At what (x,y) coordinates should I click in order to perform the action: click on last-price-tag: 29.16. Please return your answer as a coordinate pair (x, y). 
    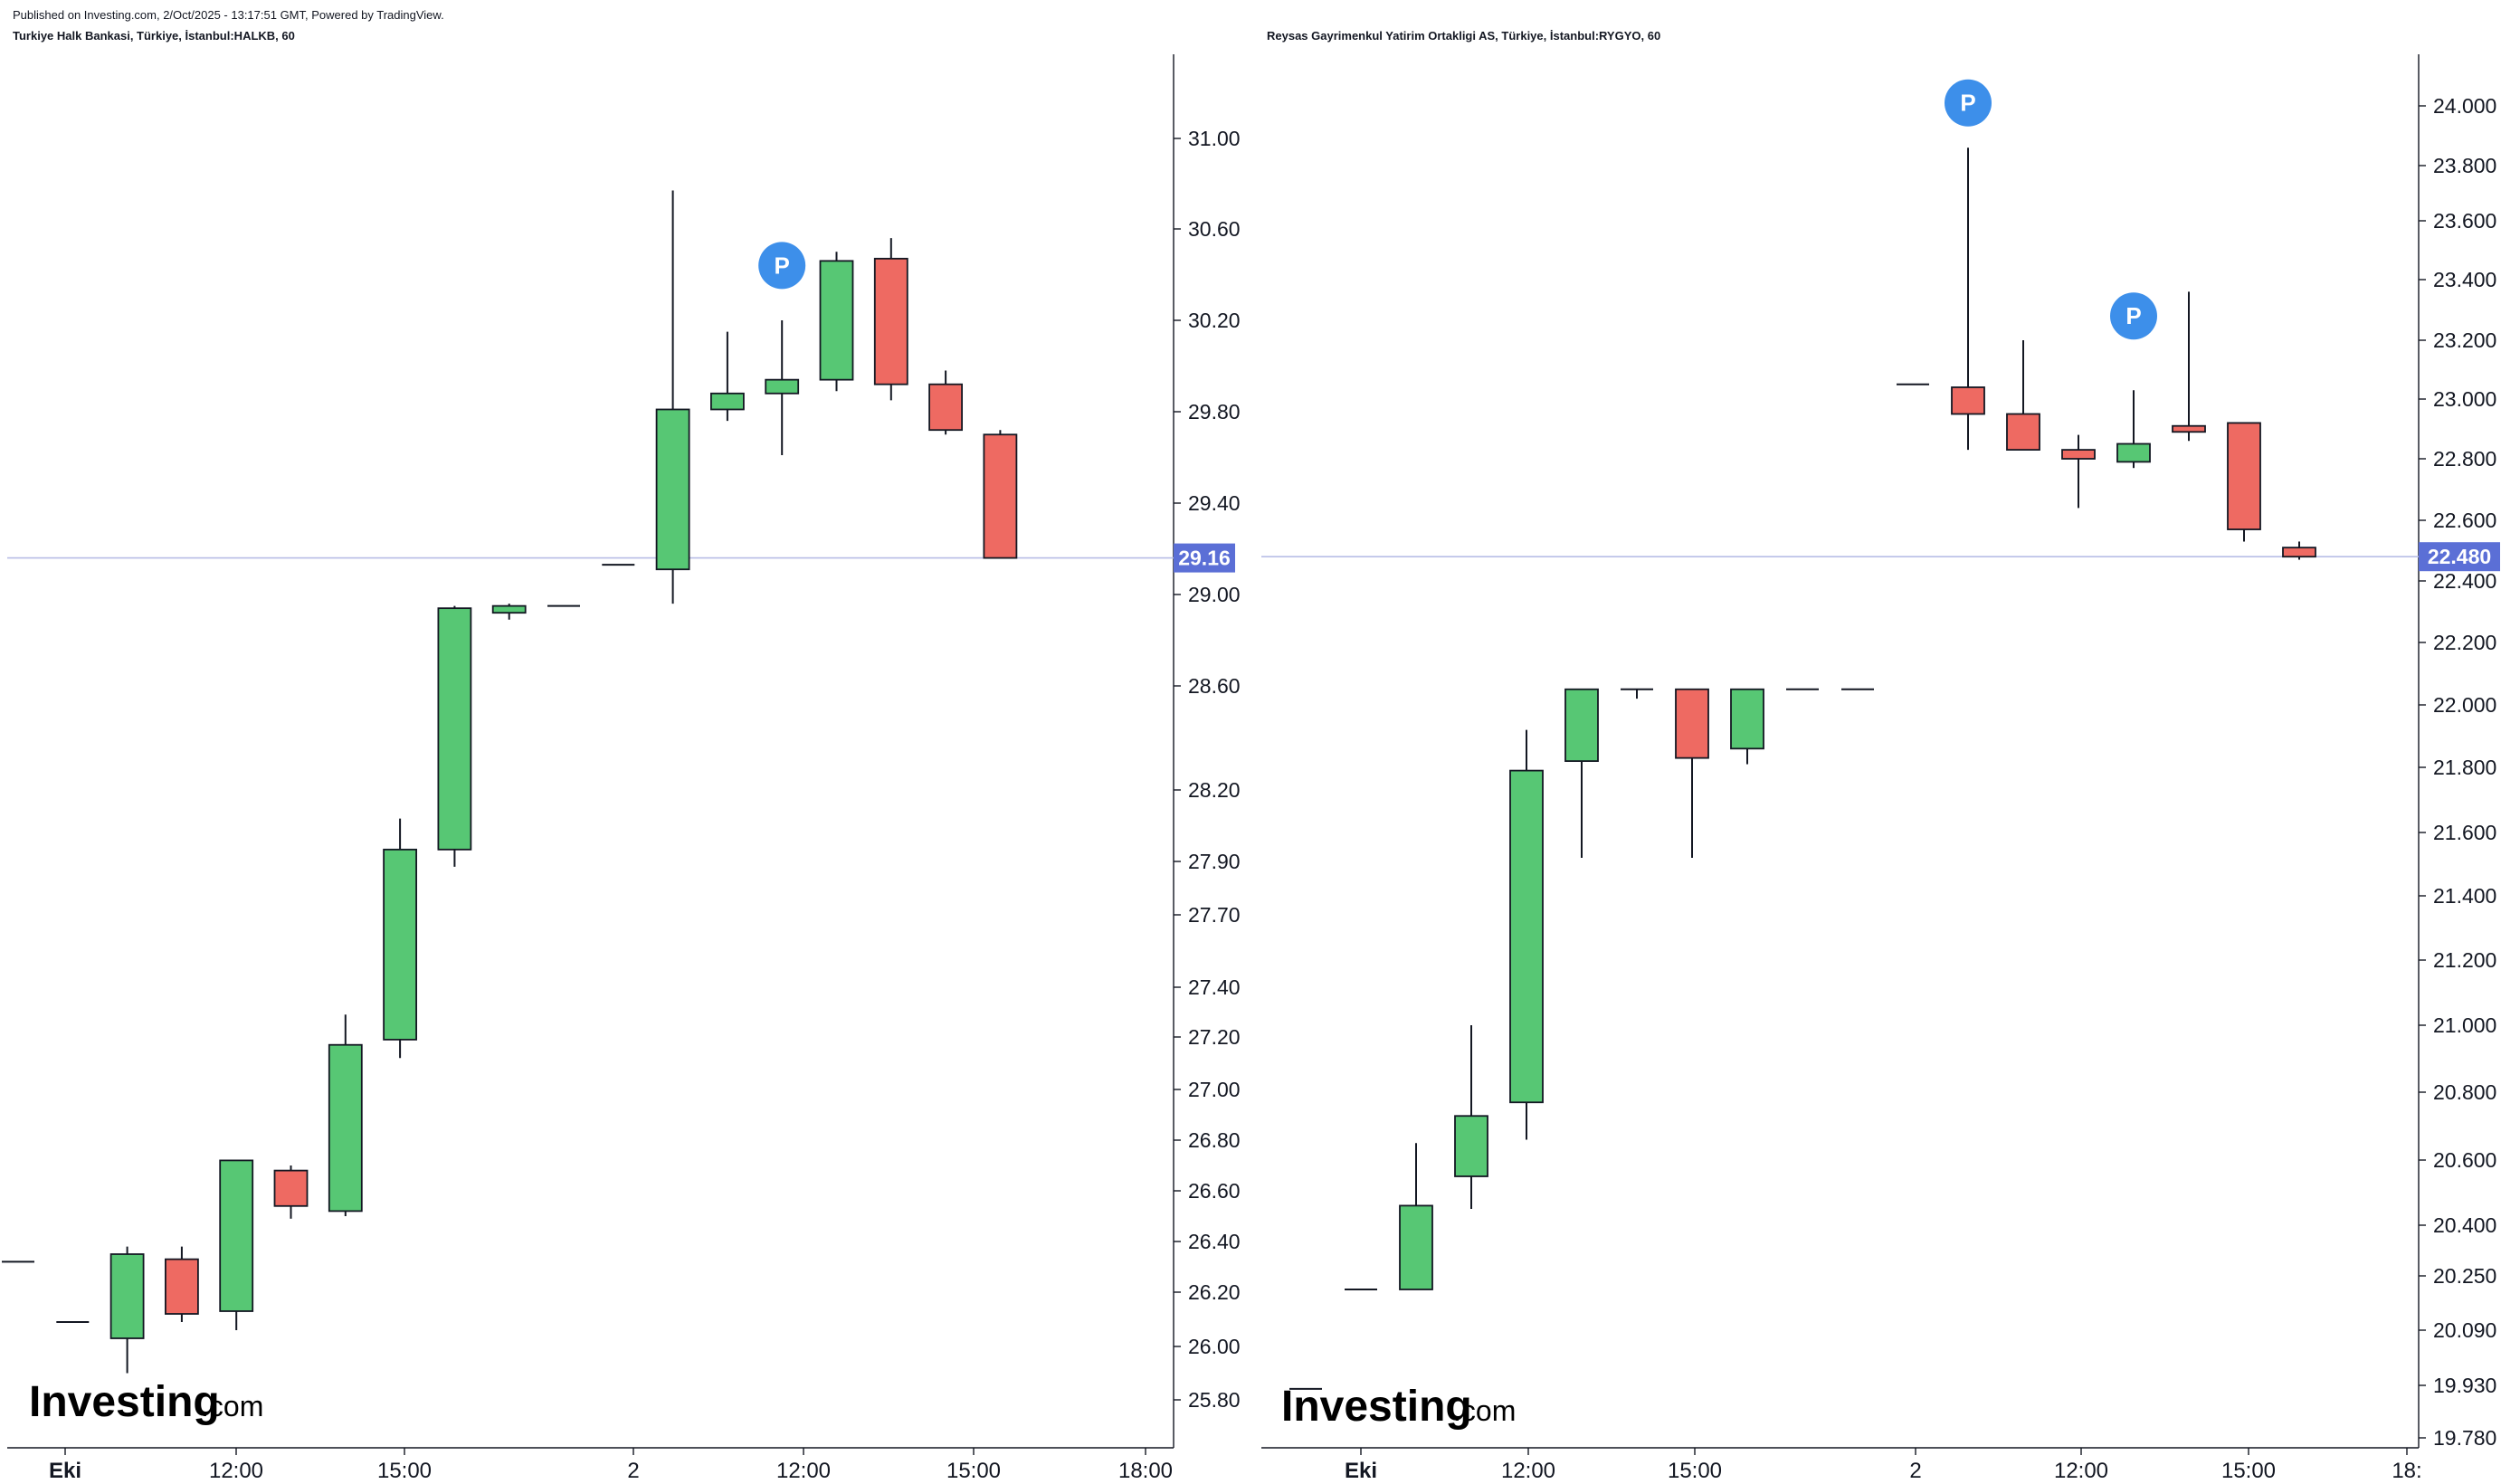
    Looking at the image, I should click on (1204, 558).